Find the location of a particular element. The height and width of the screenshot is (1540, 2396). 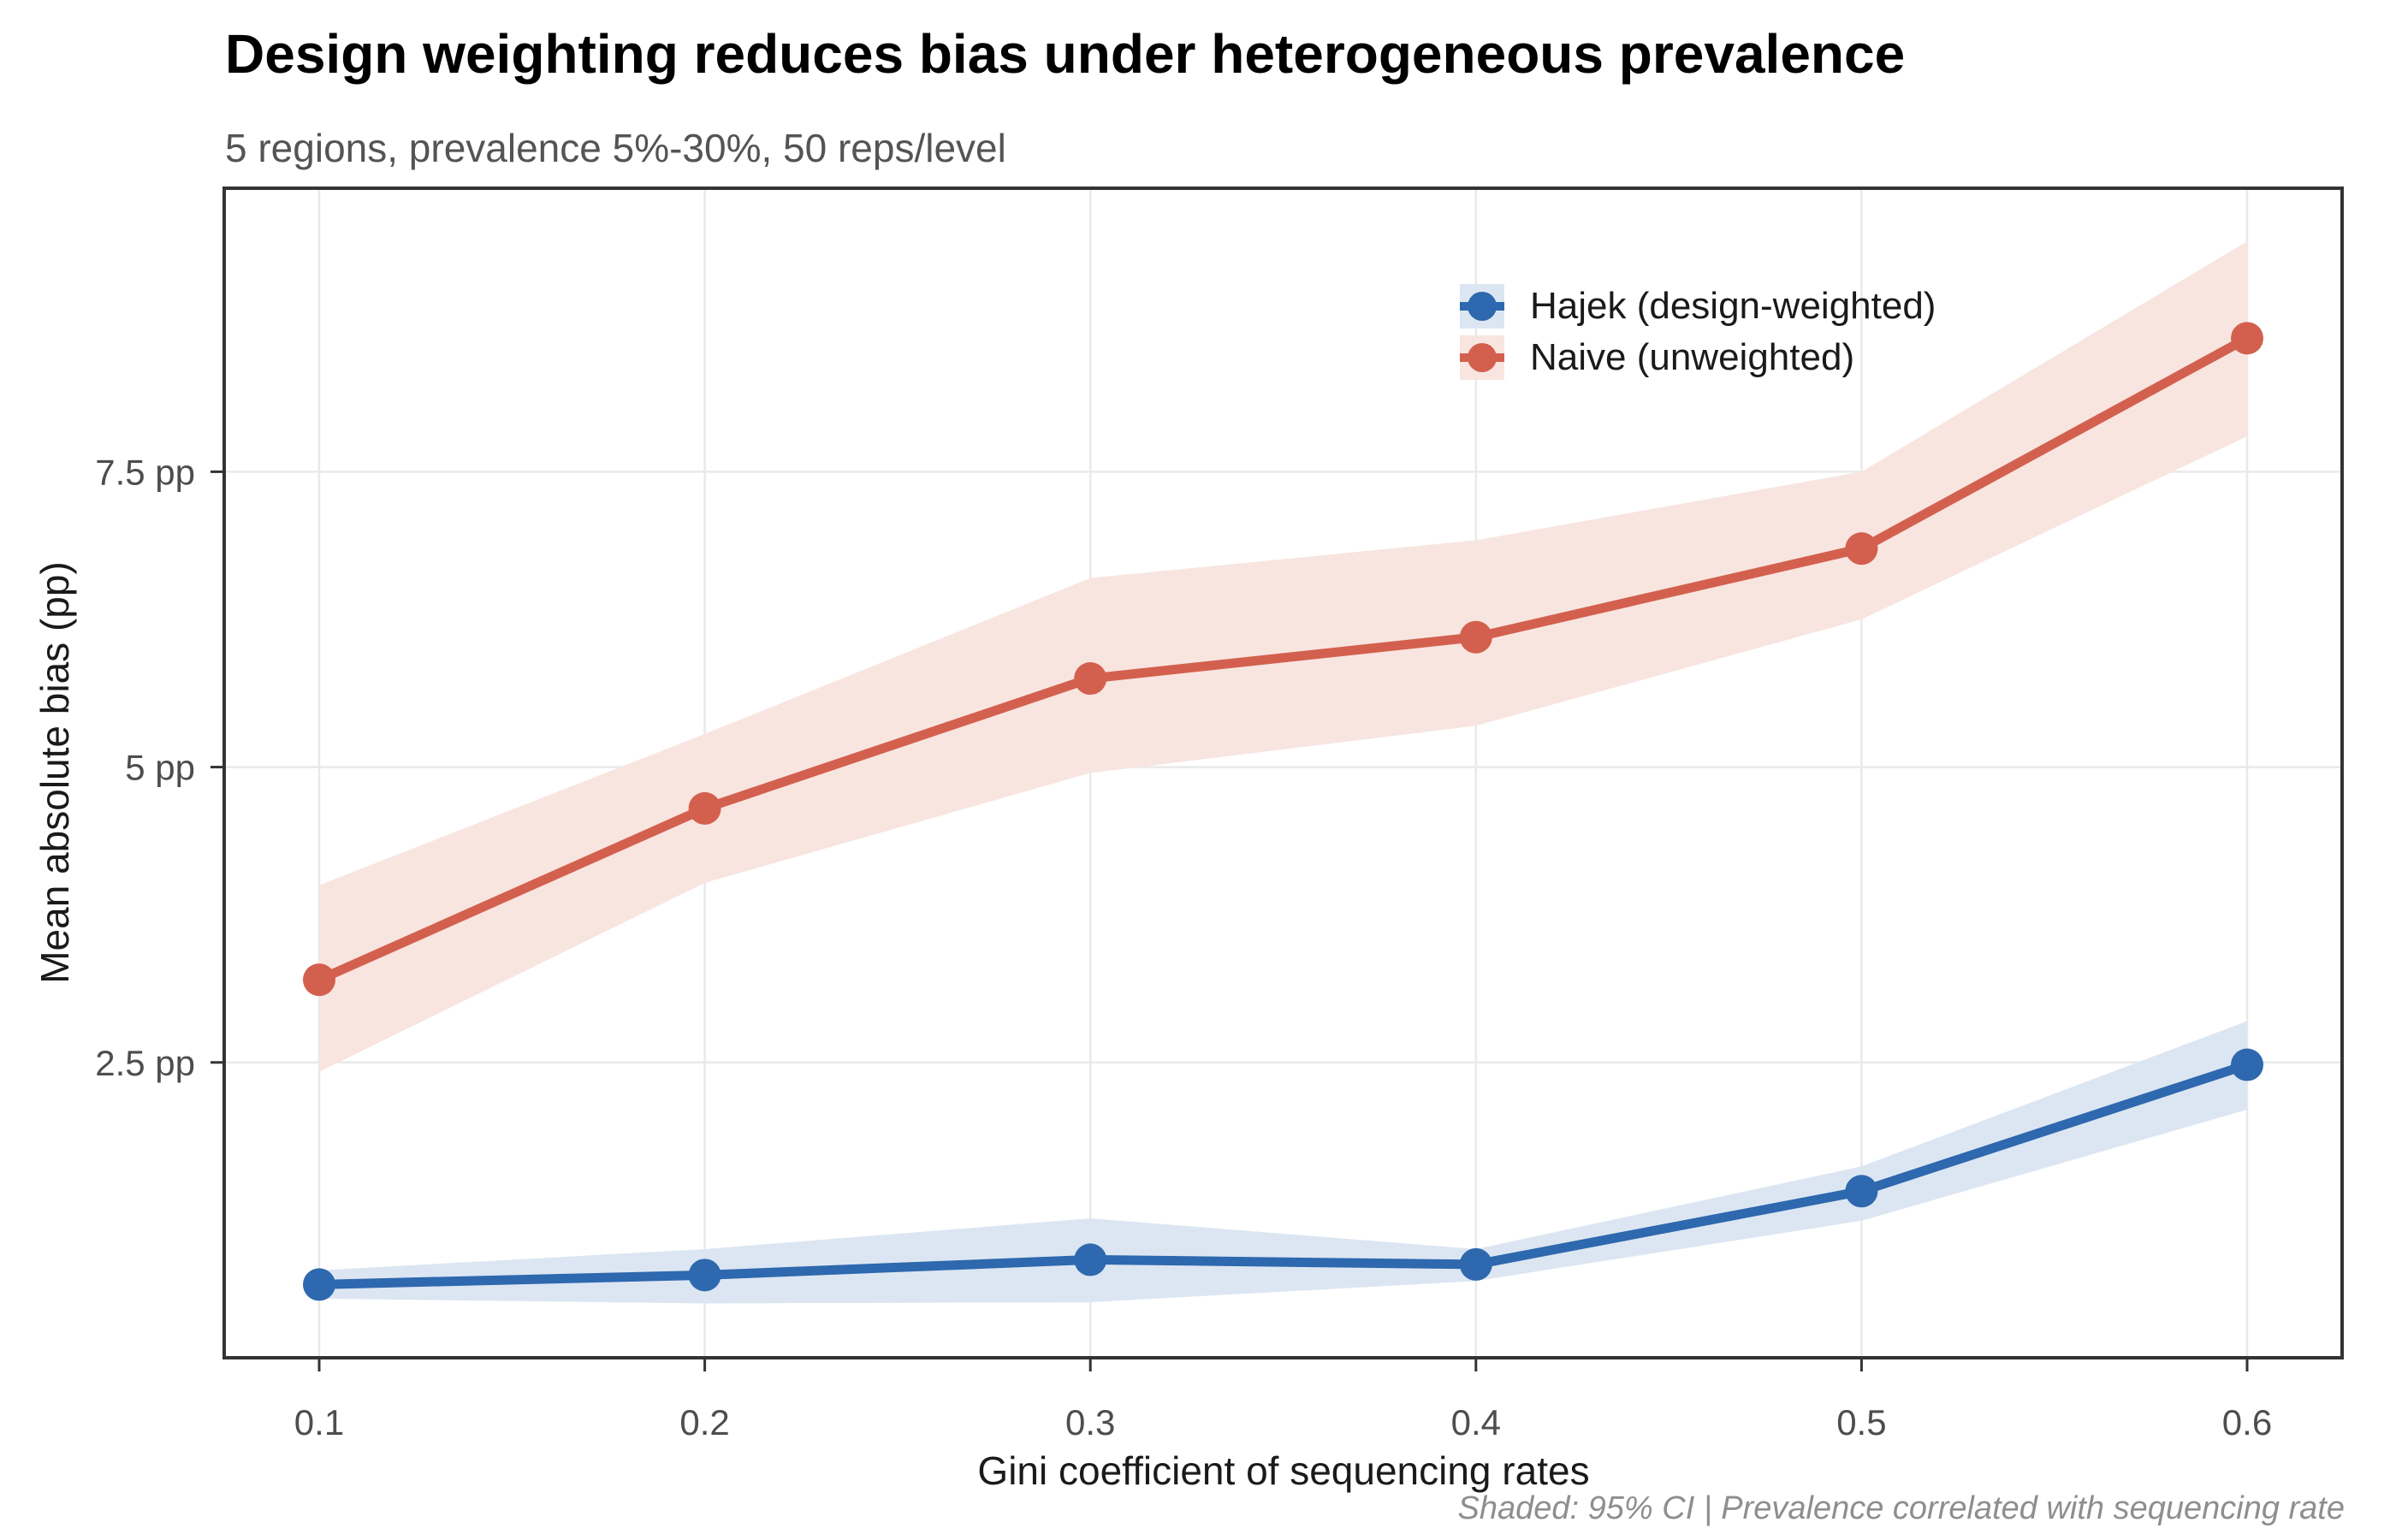

x-tick-label: 0.1 is located at coordinates (319, 1422).